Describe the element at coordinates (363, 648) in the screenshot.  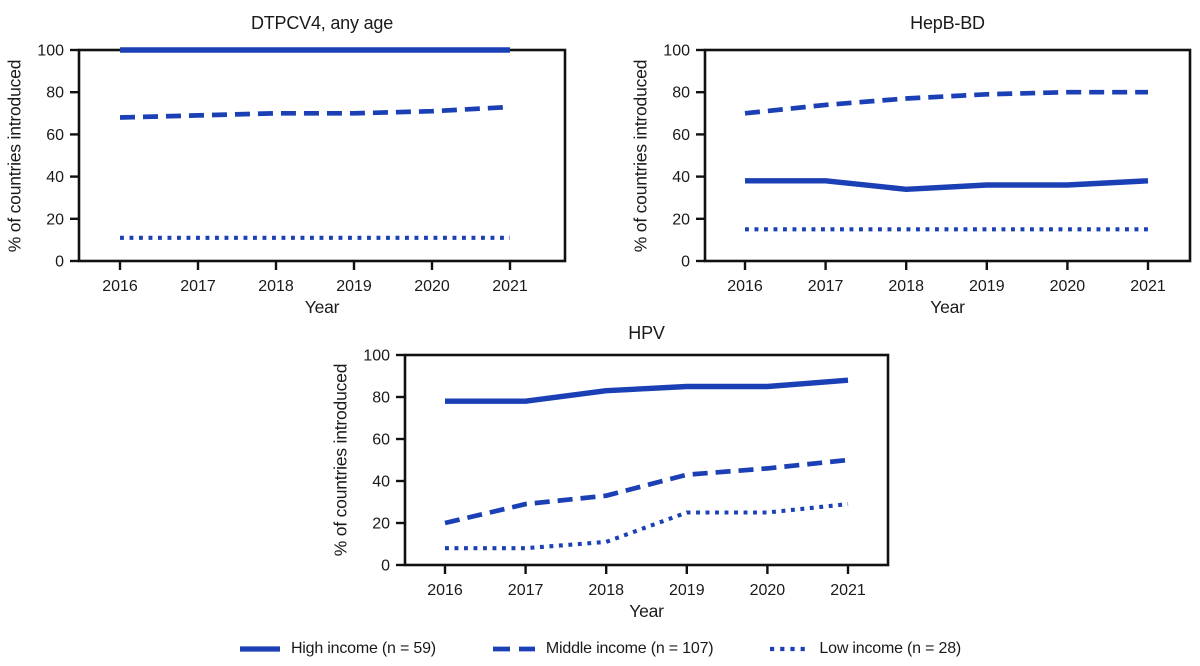
I see `legend-label: High income (n = 59)` at that location.